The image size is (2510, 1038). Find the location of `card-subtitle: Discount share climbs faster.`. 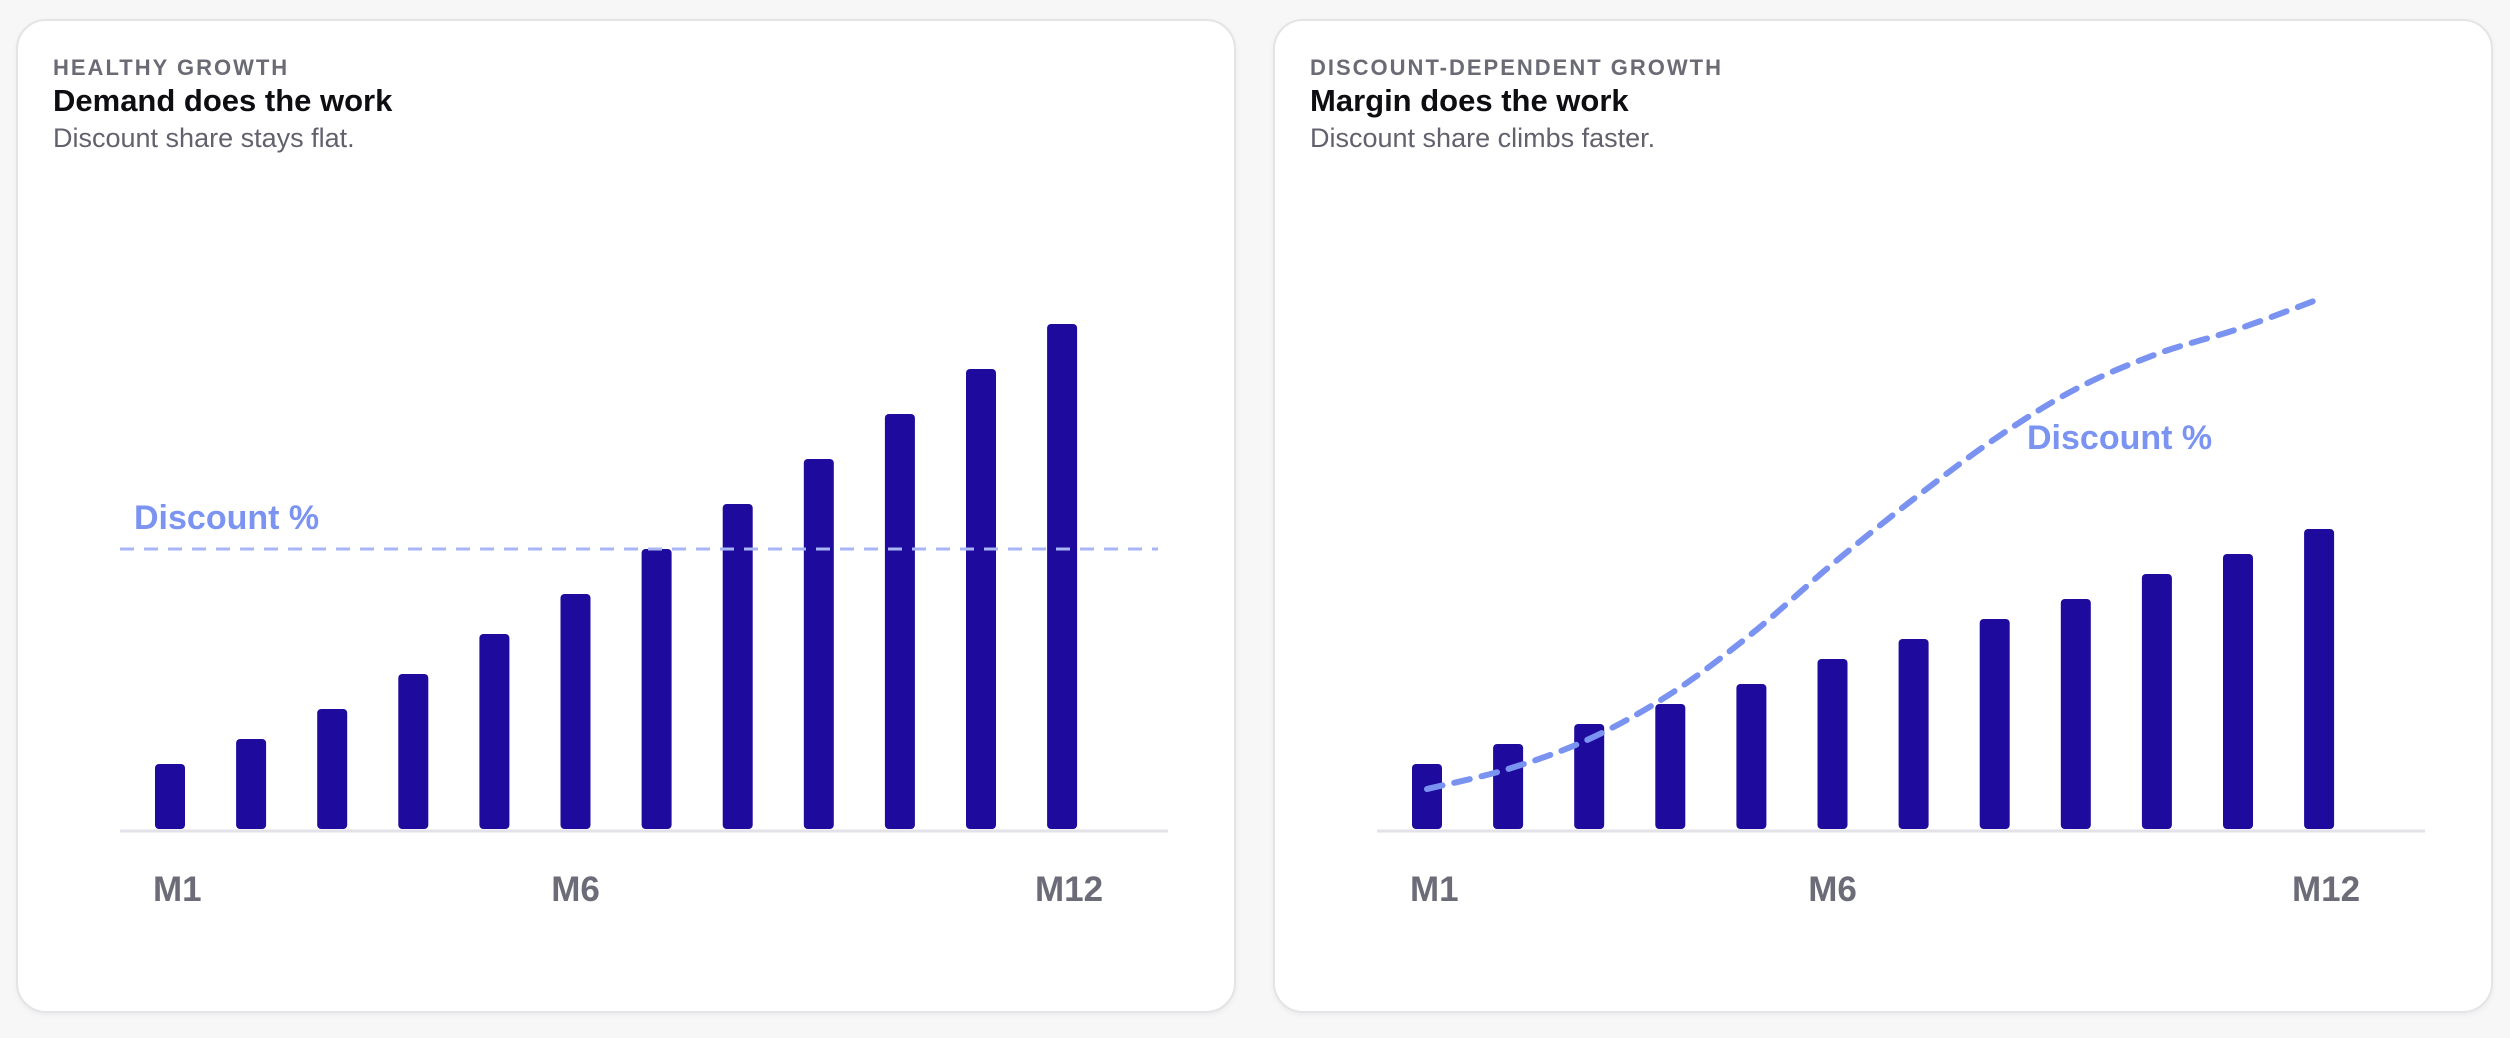

card-subtitle: Discount share climbs faster. is located at coordinates (1483, 138).